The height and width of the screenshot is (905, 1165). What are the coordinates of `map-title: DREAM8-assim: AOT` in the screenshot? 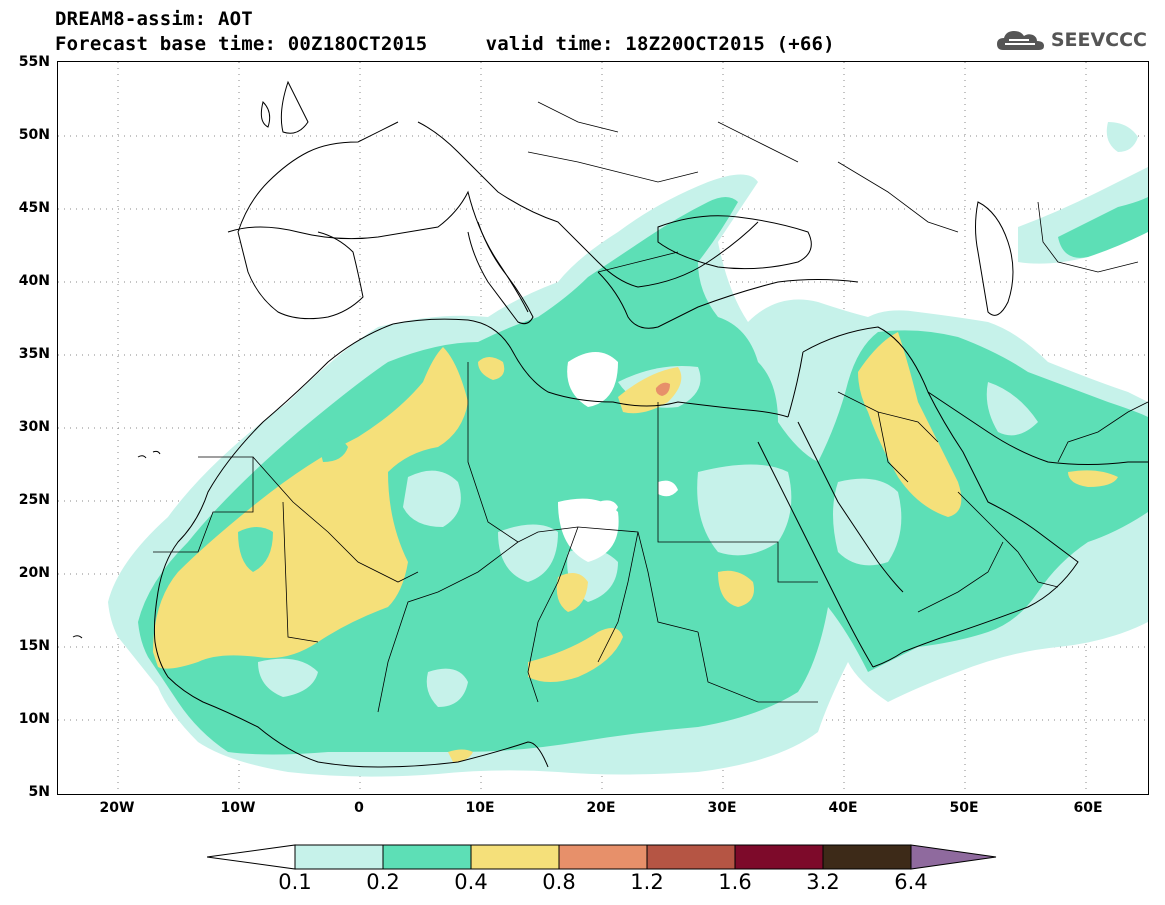 It's located at (154, 19).